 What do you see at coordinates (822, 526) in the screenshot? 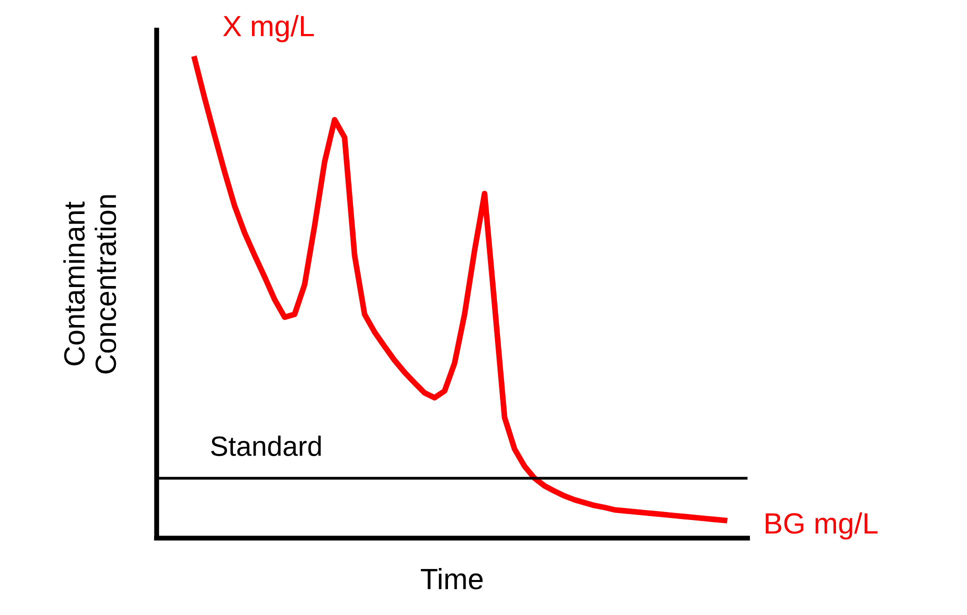
I see `text: BG mg/L` at bounding box center [822, 526].